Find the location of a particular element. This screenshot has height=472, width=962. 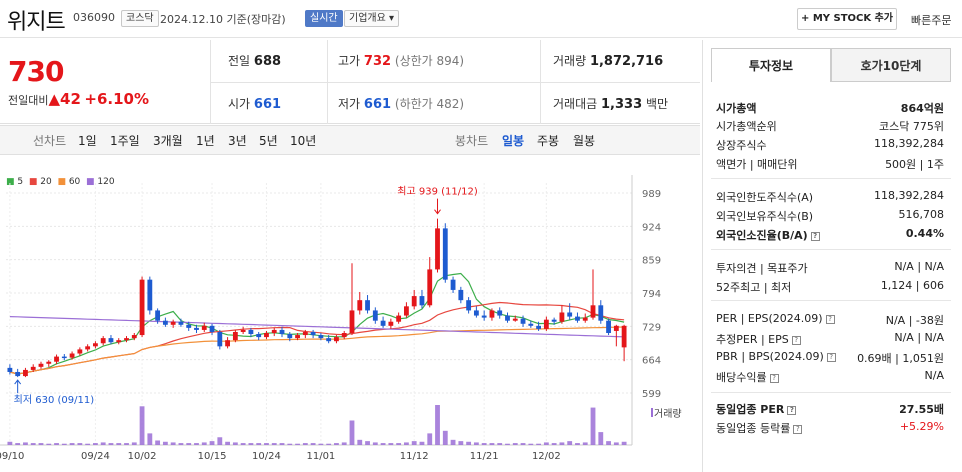

prev-close: 전일 688 is located at coordinates (255, 61).